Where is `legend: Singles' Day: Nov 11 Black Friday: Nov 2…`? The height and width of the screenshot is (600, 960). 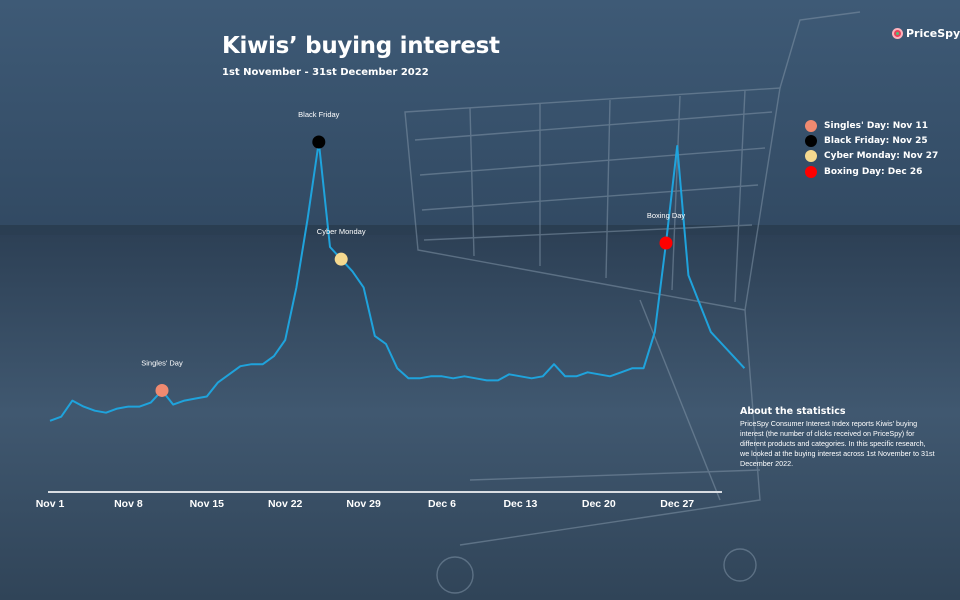
legend: Singles' Day: Nov 11 Black Friday: Nov 2… is located at coordinates (871, 149).